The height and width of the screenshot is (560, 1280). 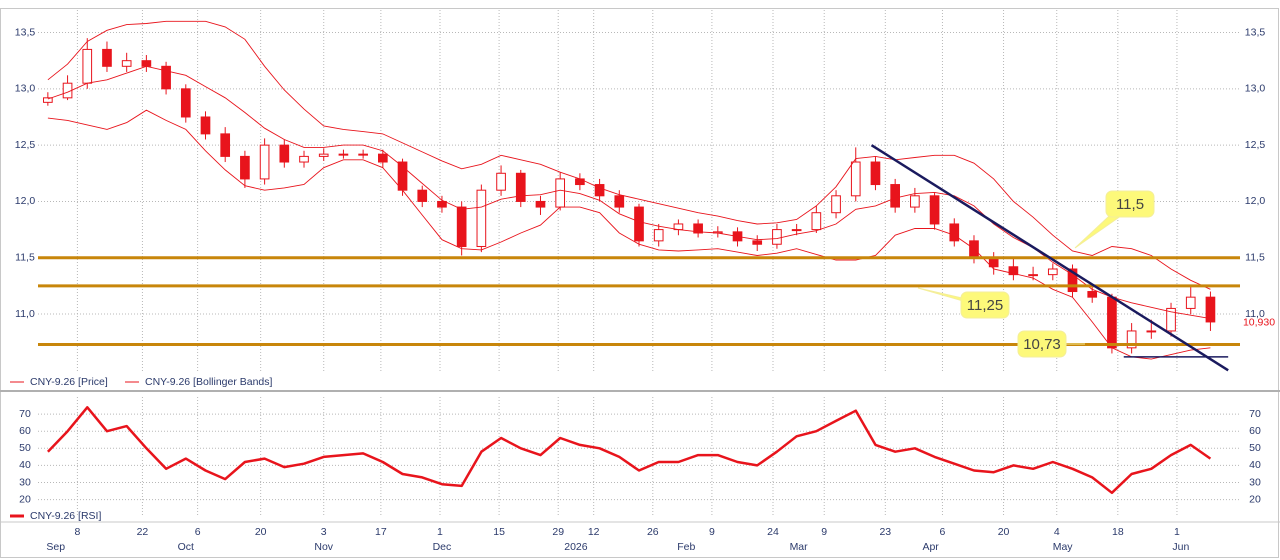 What do you see at coordinates (885, 532) in the screenshot?
I see `x-tick-label: 23` at bounding box center [885, 532].